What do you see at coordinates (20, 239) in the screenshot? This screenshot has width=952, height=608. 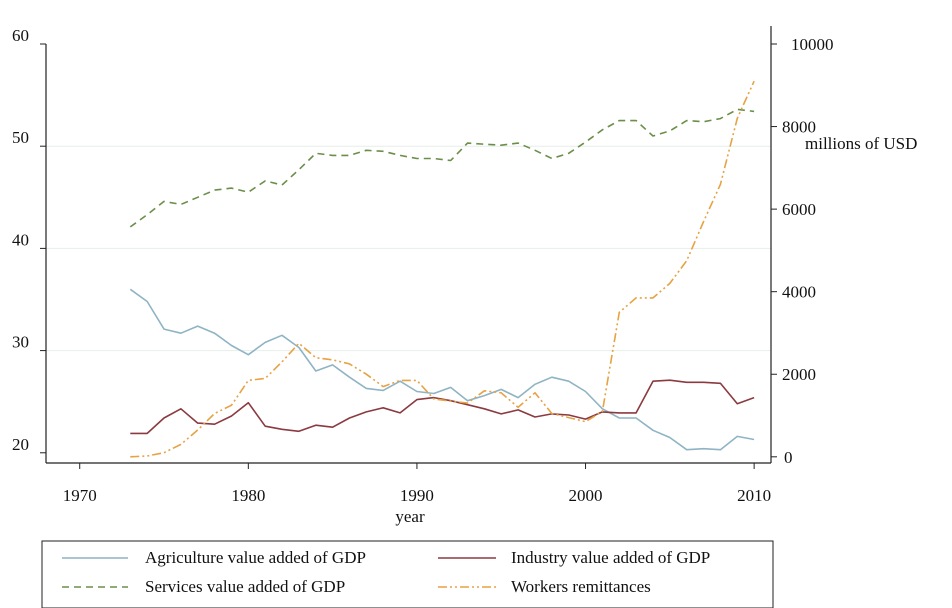 I see `left-tick-label: 40` at bounding box center [20, 239].